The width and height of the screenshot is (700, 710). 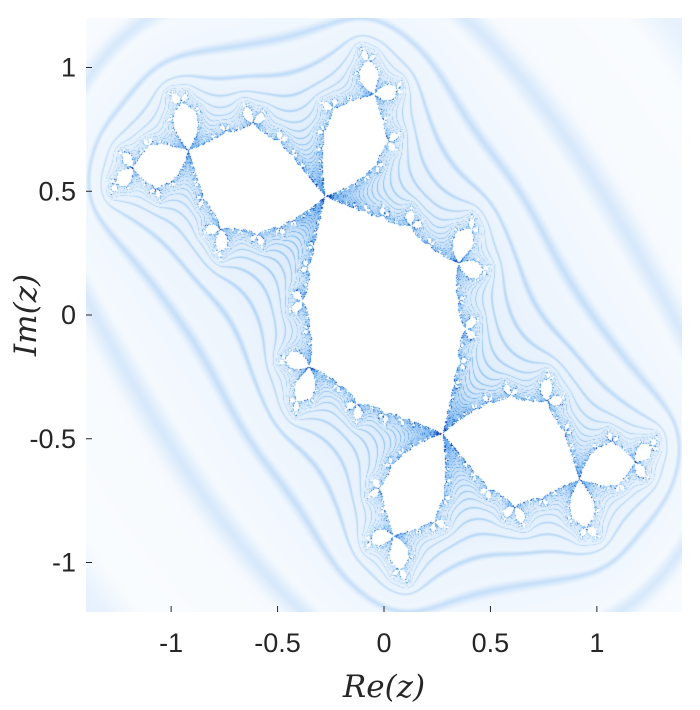 I want to click on x-tick-label: -1, so click(x=171, y=643).